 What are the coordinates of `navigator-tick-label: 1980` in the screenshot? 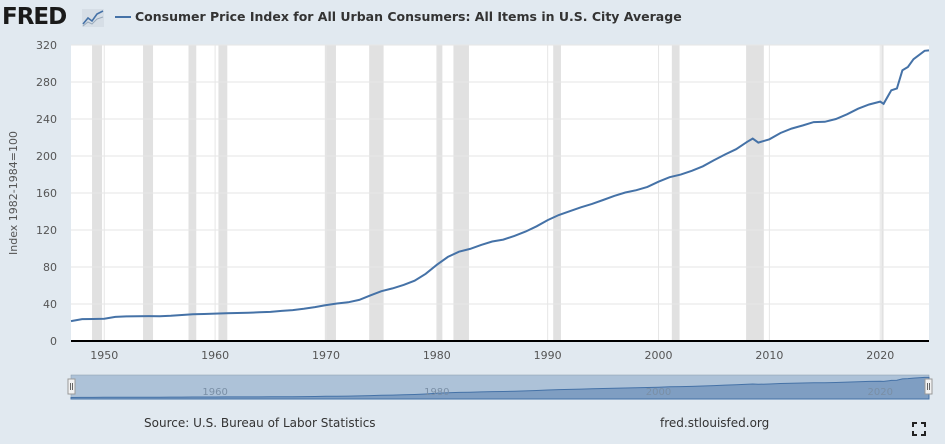 It's located at (436, 392).